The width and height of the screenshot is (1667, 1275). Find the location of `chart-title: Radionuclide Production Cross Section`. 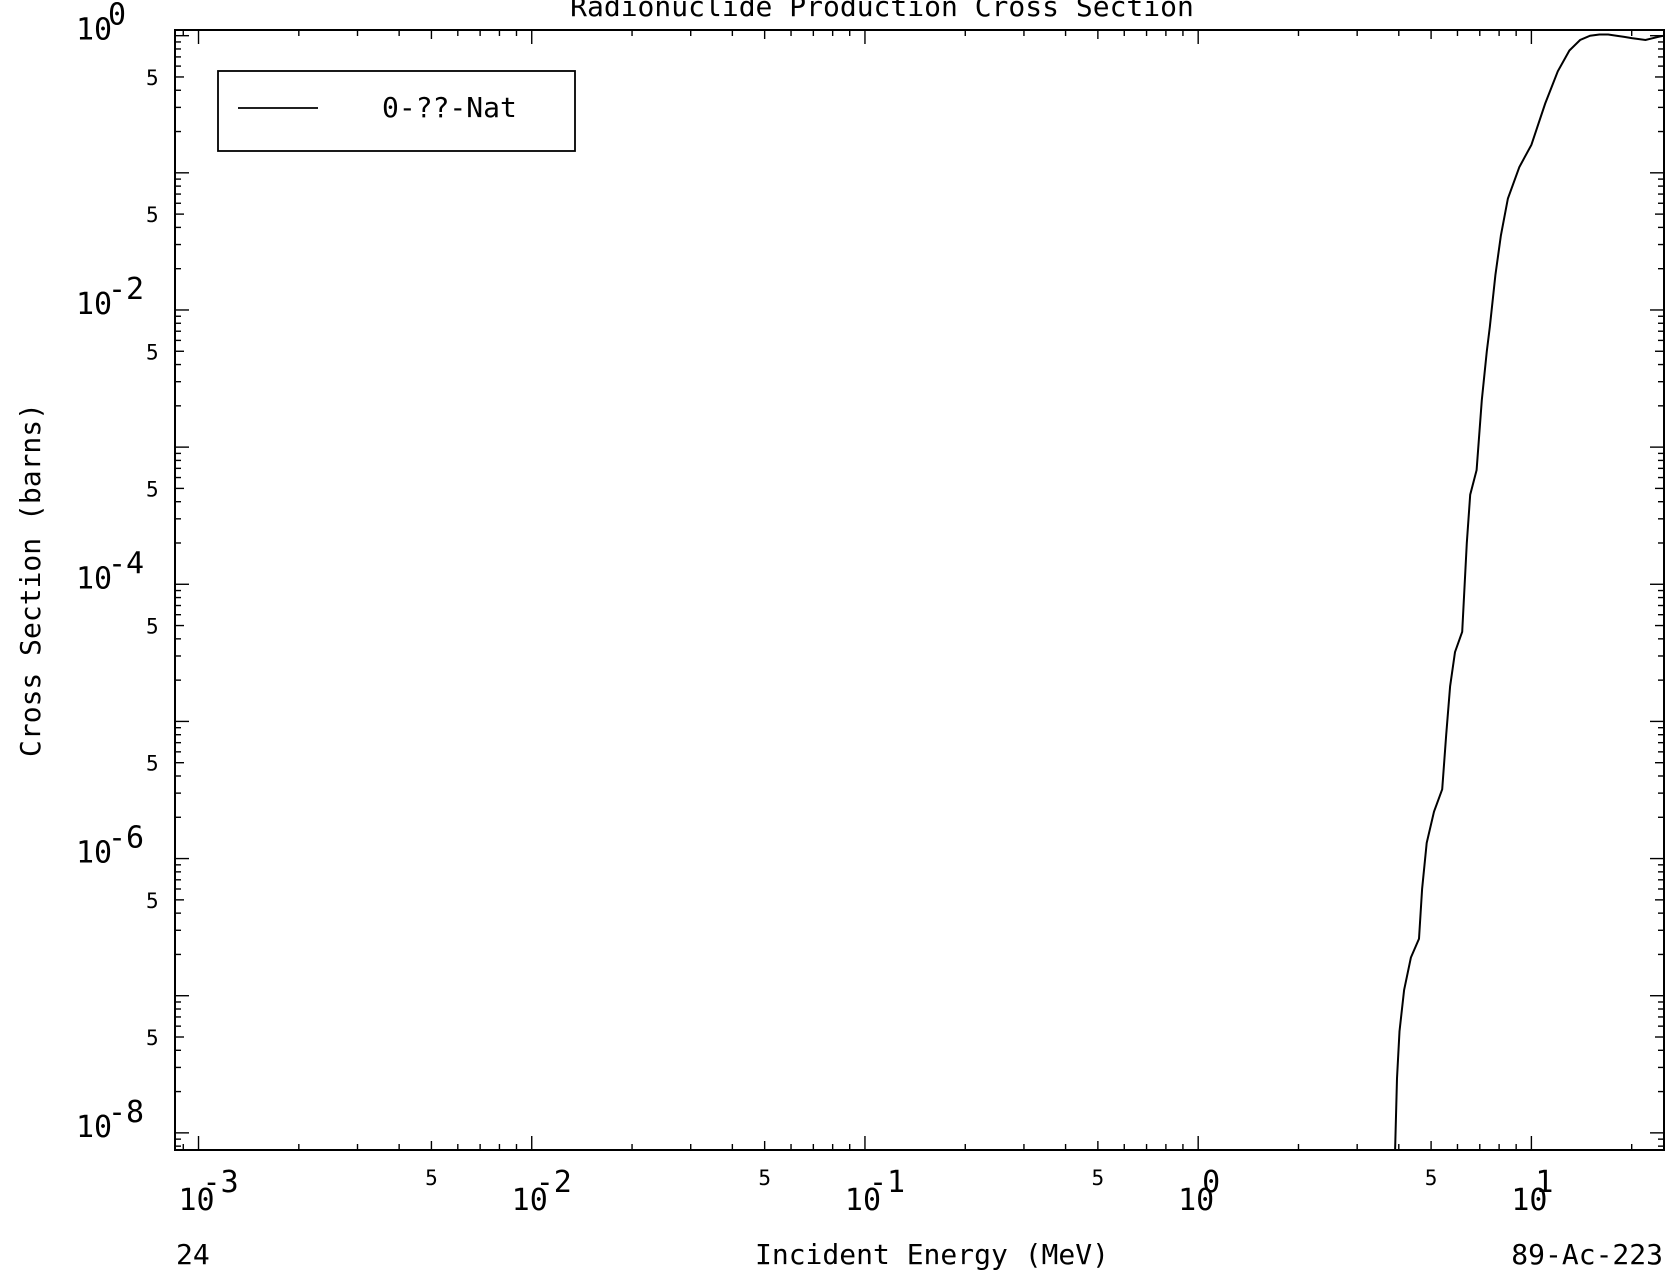

chart-title: Radionuclide Production Cross Section is located at coordinates (882, 11).